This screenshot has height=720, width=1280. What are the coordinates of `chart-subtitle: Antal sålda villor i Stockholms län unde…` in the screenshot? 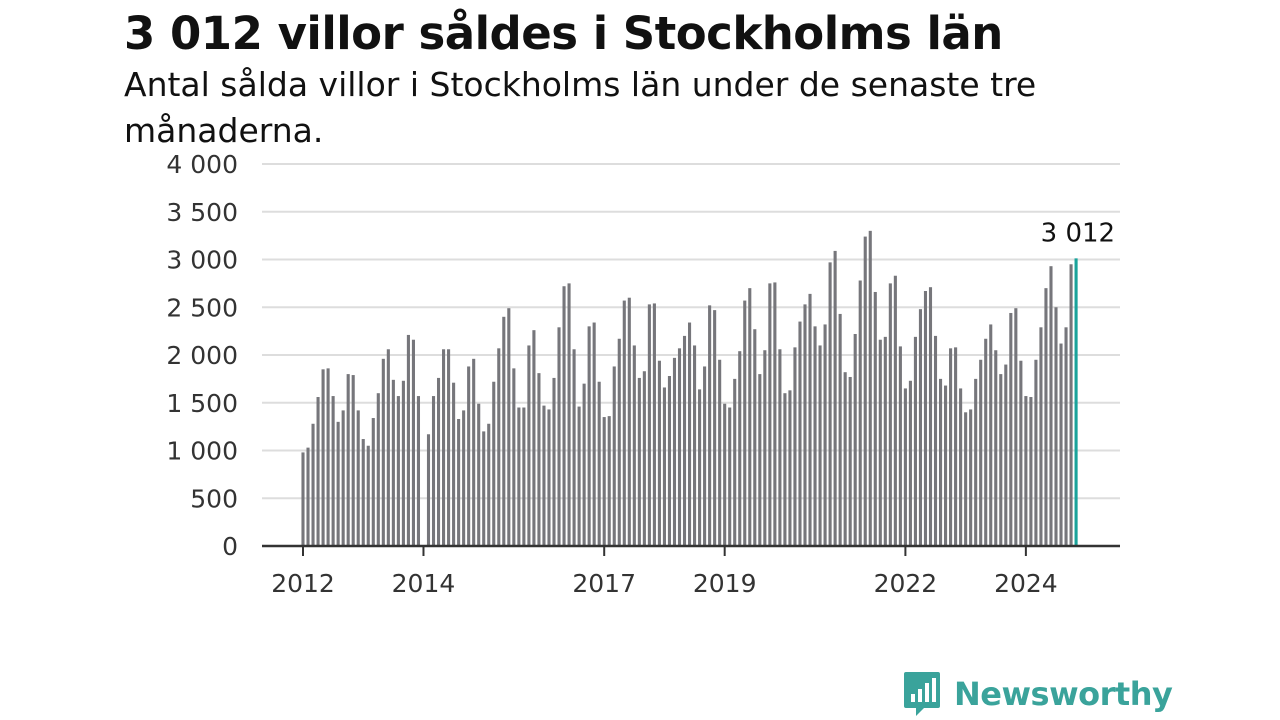 It's located at (580, 107).